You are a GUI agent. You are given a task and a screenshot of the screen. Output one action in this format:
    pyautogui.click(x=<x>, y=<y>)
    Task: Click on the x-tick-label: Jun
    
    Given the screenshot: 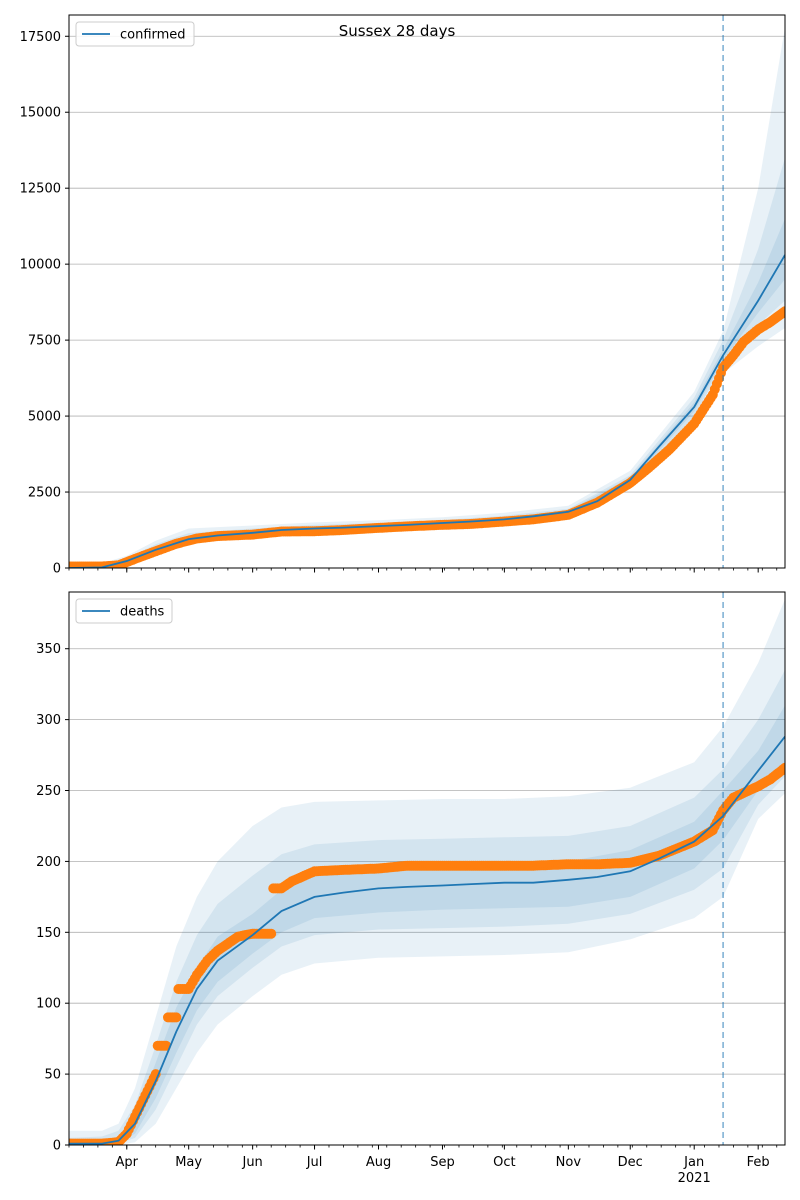 What is the action you would take?
    pyautogui.click(x=251, y=1162)
    